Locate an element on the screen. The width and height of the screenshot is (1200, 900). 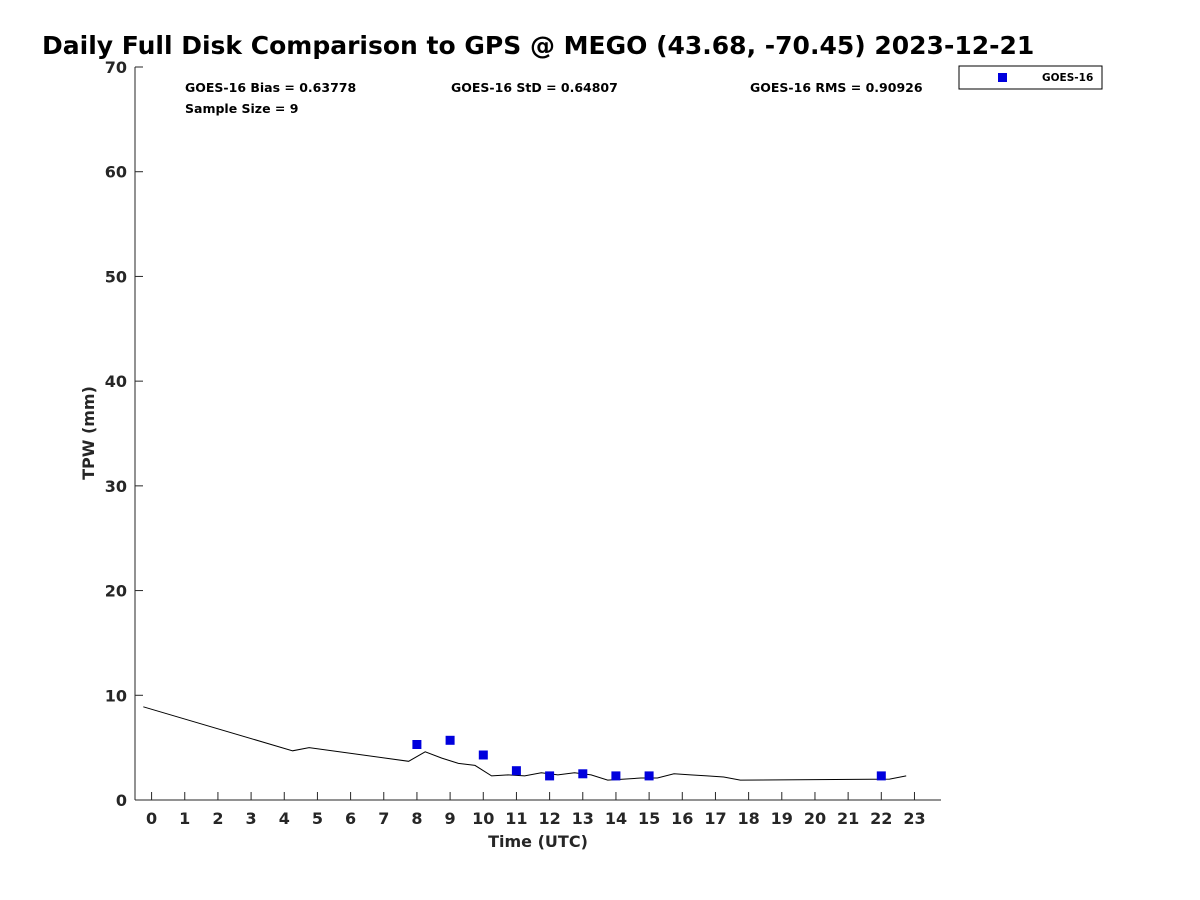
legend-marker-goes16 is located at coordinates (1002, 77).